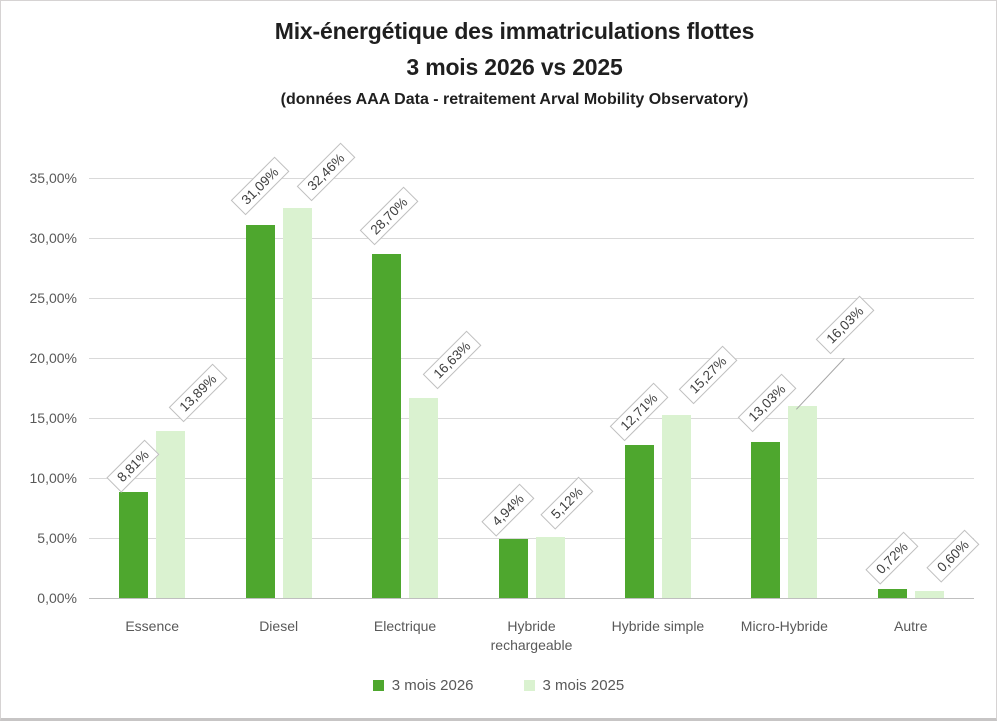 The width and height of the screenshot is (997, 721). I want to click on bar-3-mois-2025-micro-hybride, so click(803, 501).